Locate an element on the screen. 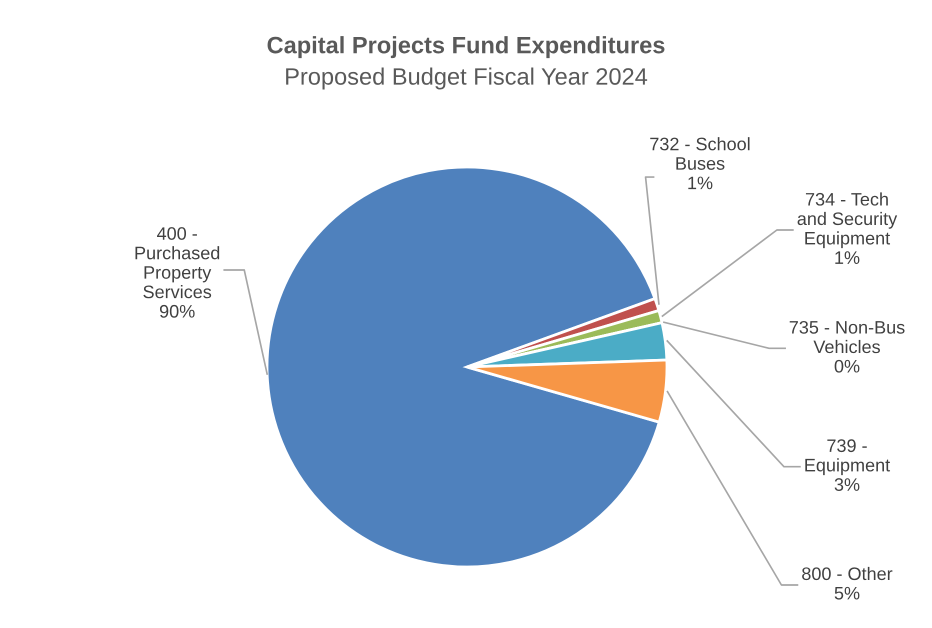  data-label: 5% is located at coordinates (847, 593).